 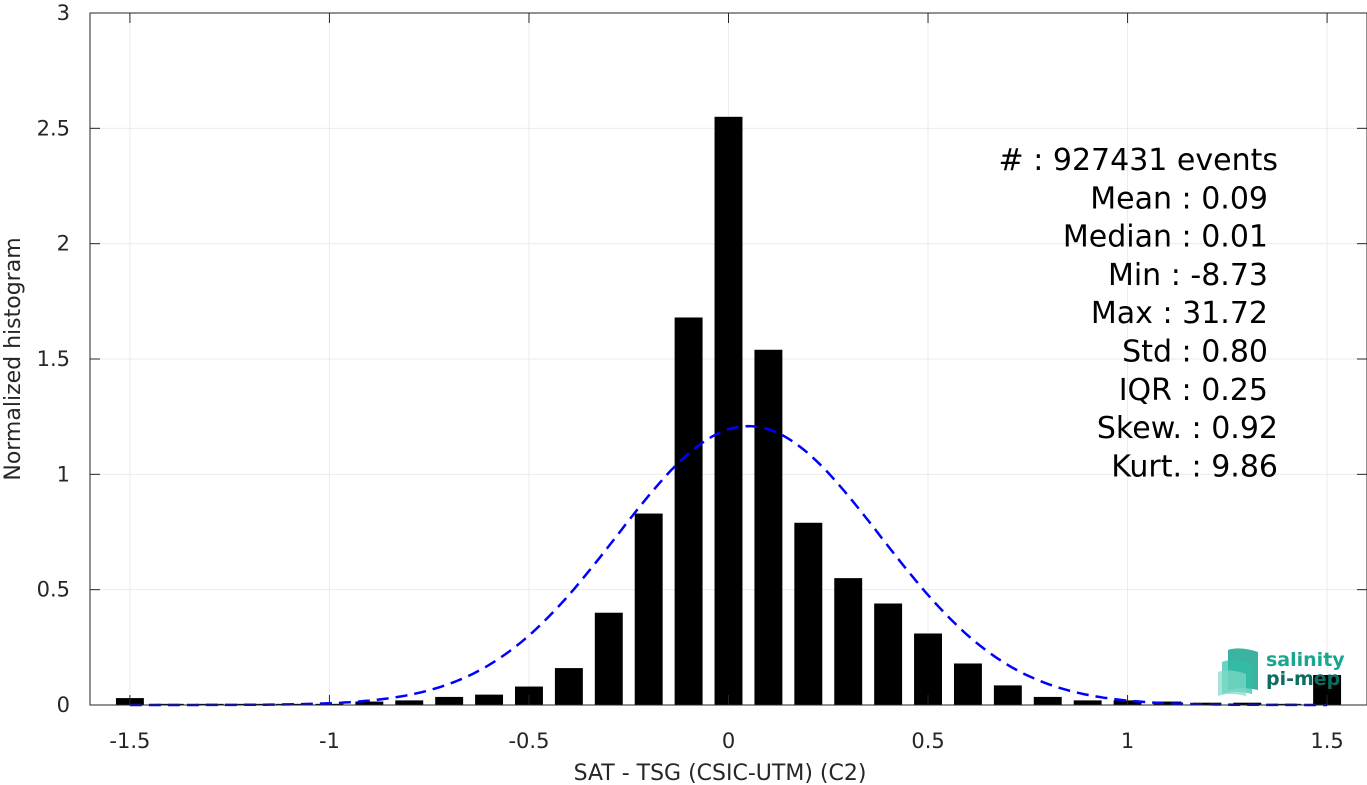 What do you see at coordinates (1195, 352) in the screenshot?
I see `stats-line-5: Std : 0.80` at bounding box center [1195, 352].